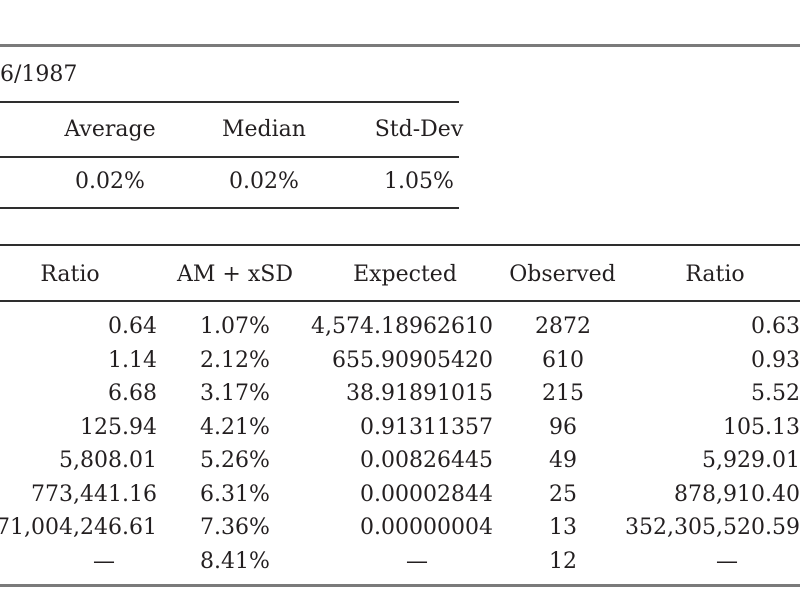 This screenshot has width=800, height=600. Describe the element at coordinates (132, 326) in the screenshot. I see `cell-ratio-left: 0.64` at that location.